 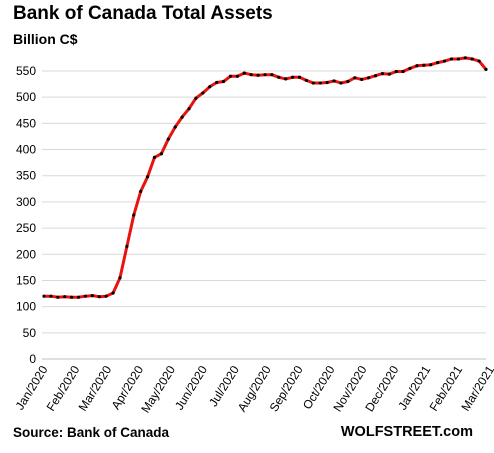 I want to click on chart-subtitle: Billion C$, so click(x=45, y=39).